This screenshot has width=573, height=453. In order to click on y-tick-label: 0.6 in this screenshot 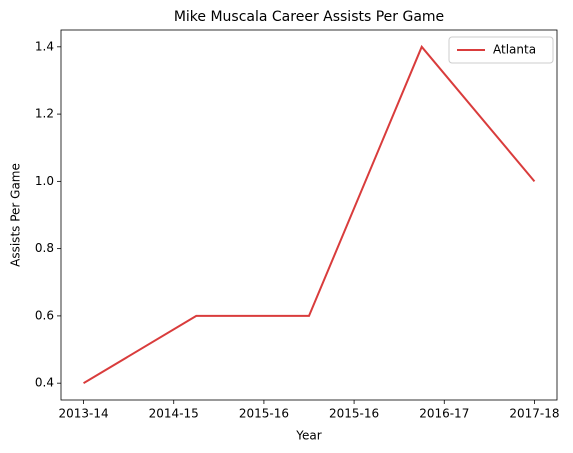, I will do `click(44, 315)`.